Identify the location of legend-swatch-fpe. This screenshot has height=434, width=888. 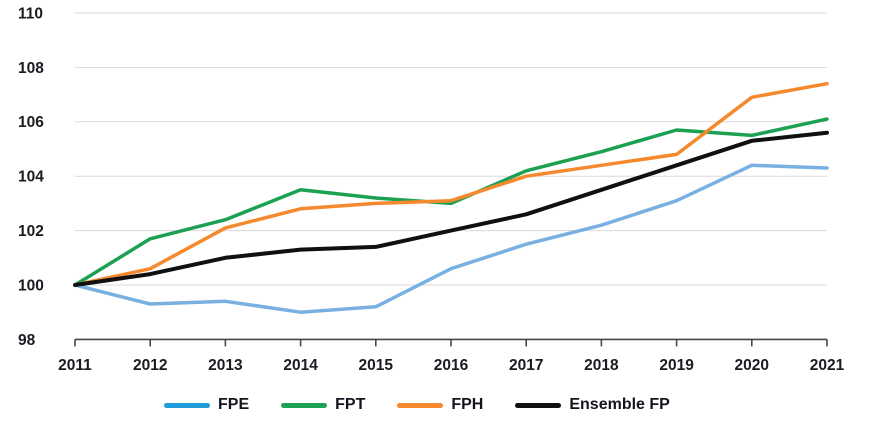
(187, 405).